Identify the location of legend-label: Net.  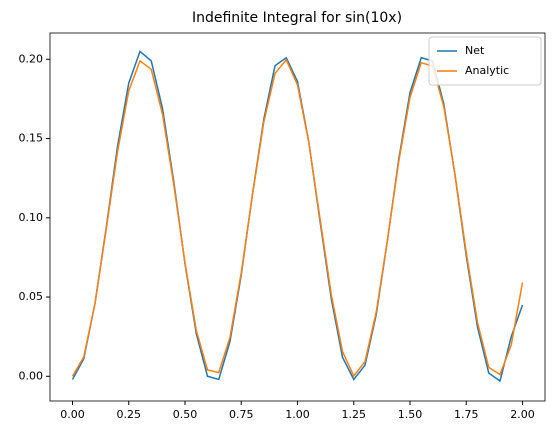
(475, 50).